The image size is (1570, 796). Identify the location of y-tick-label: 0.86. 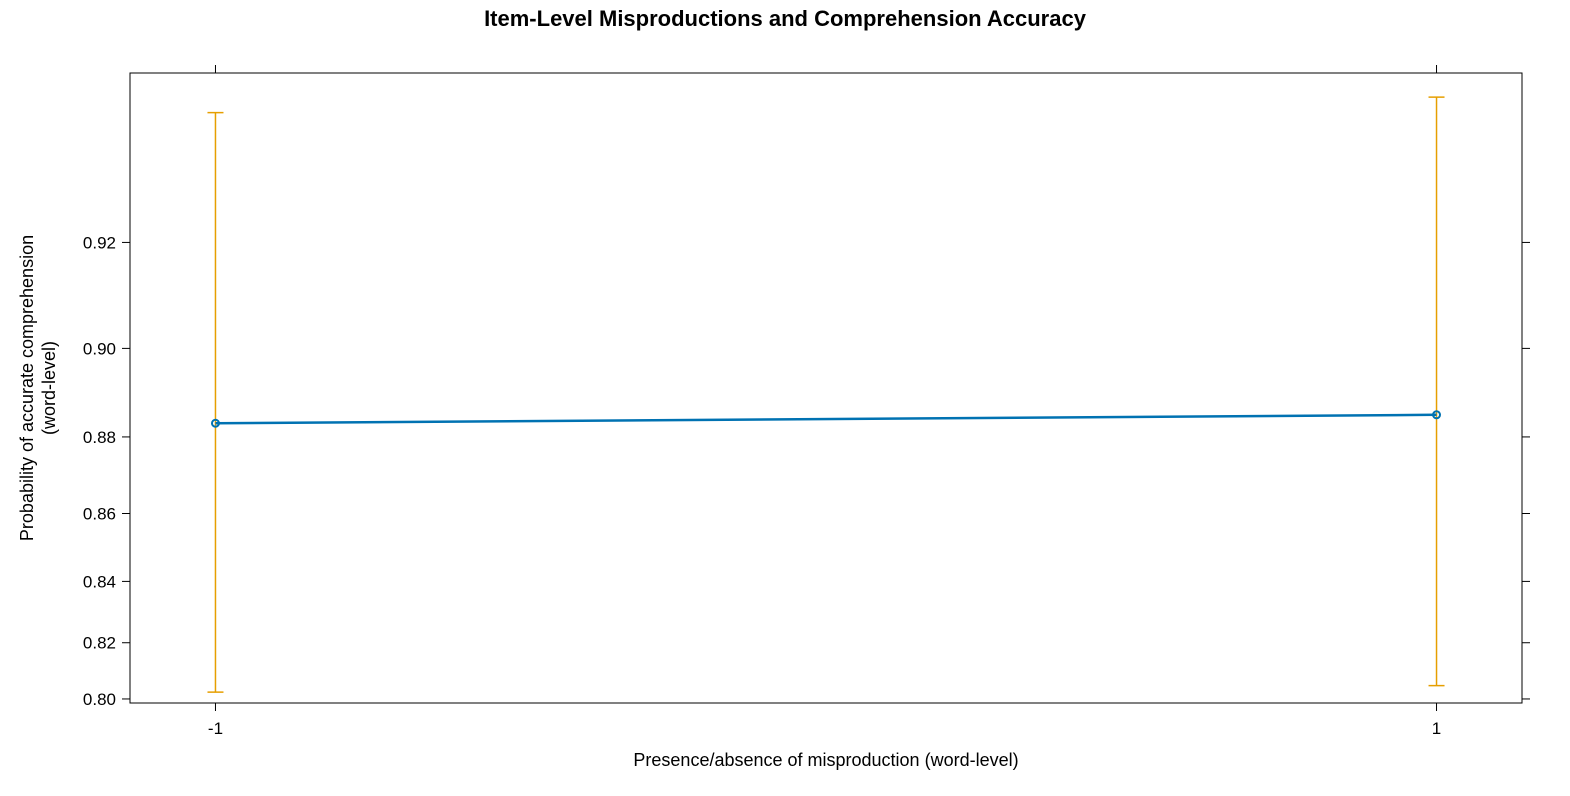
(99, 514).